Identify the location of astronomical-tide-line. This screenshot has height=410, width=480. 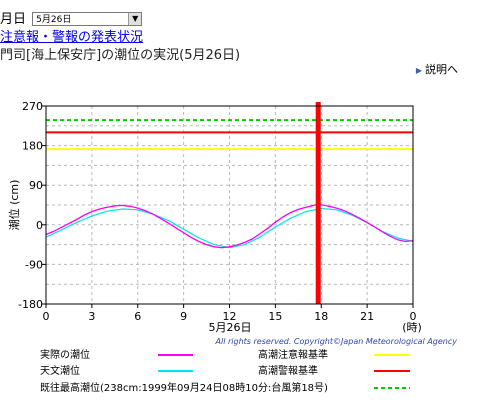
(229, 228).